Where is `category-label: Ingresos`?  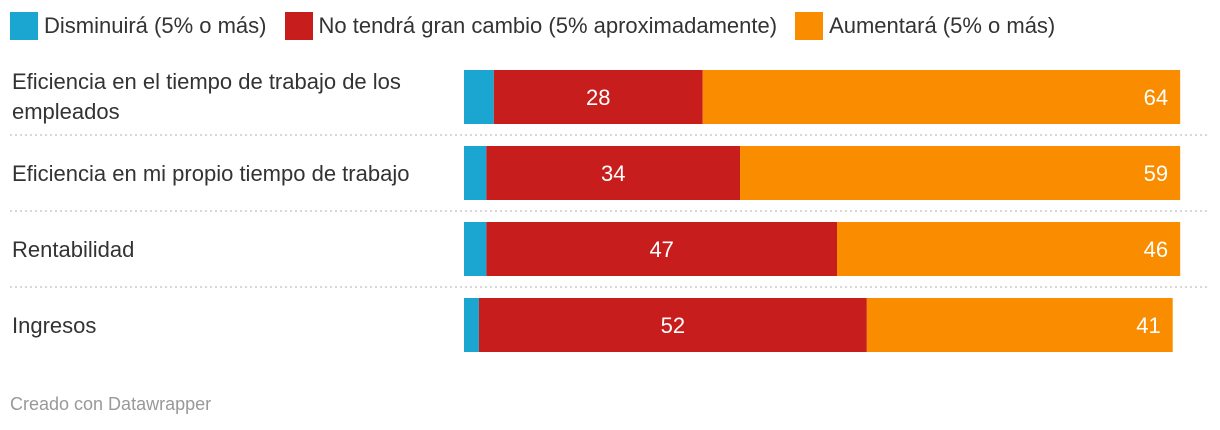 category-label: Ingresos is located at coordinates (54, 325).